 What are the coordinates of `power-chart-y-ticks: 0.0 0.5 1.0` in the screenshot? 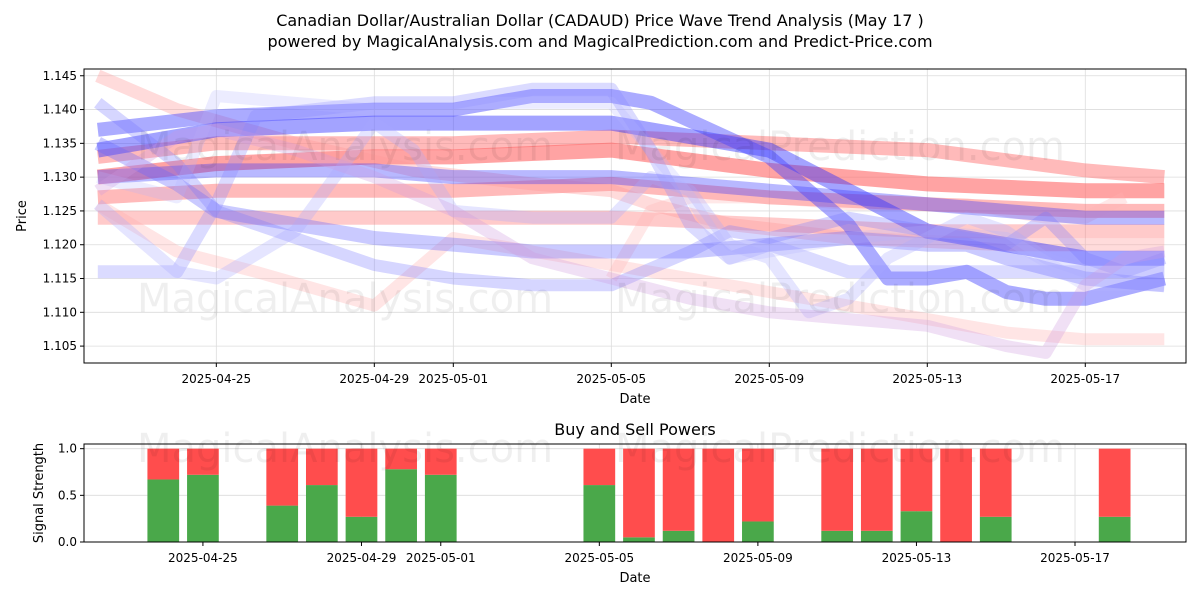 It's located at (71, 495).